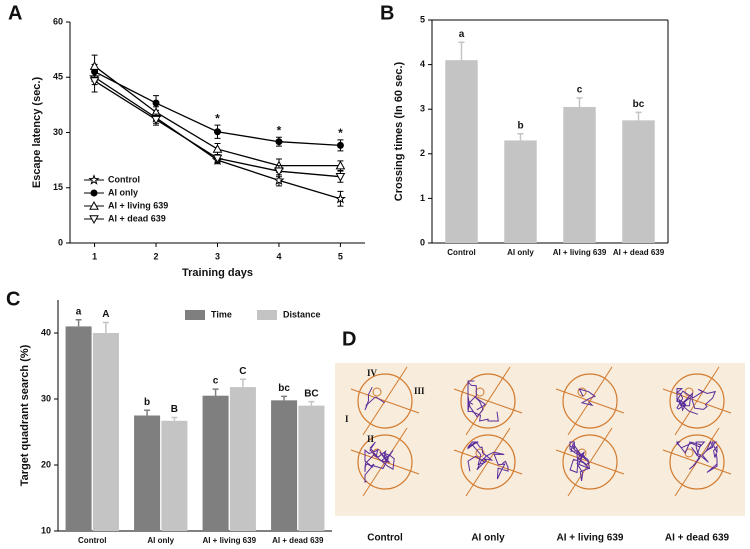 The height and width of the screenshot is (549, 750). What do you see at coordinates (697, 538) in the screenshot?
I see `group-label: AI + dead 639` at bounding box center [697, 538].